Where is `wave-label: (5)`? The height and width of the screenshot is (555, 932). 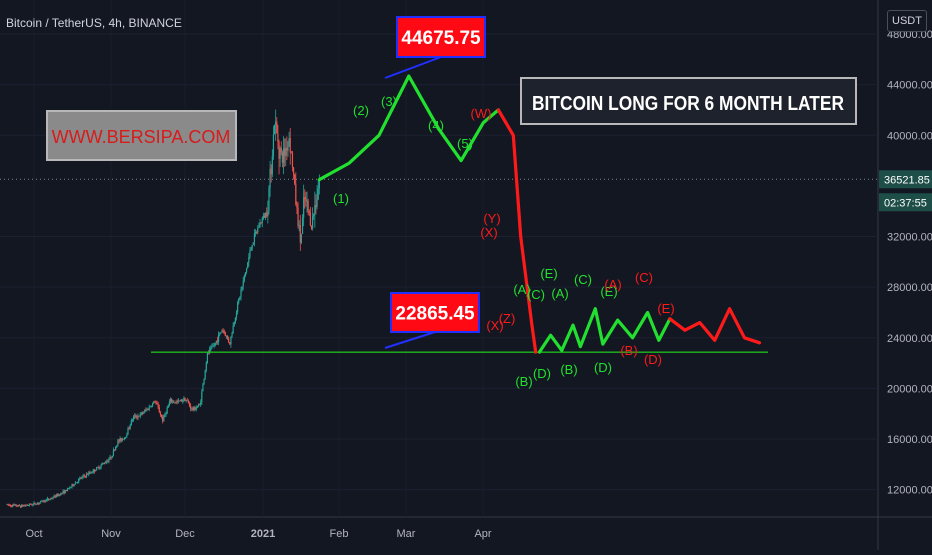 wave-label: (5) is located at coordinates (465, 143).